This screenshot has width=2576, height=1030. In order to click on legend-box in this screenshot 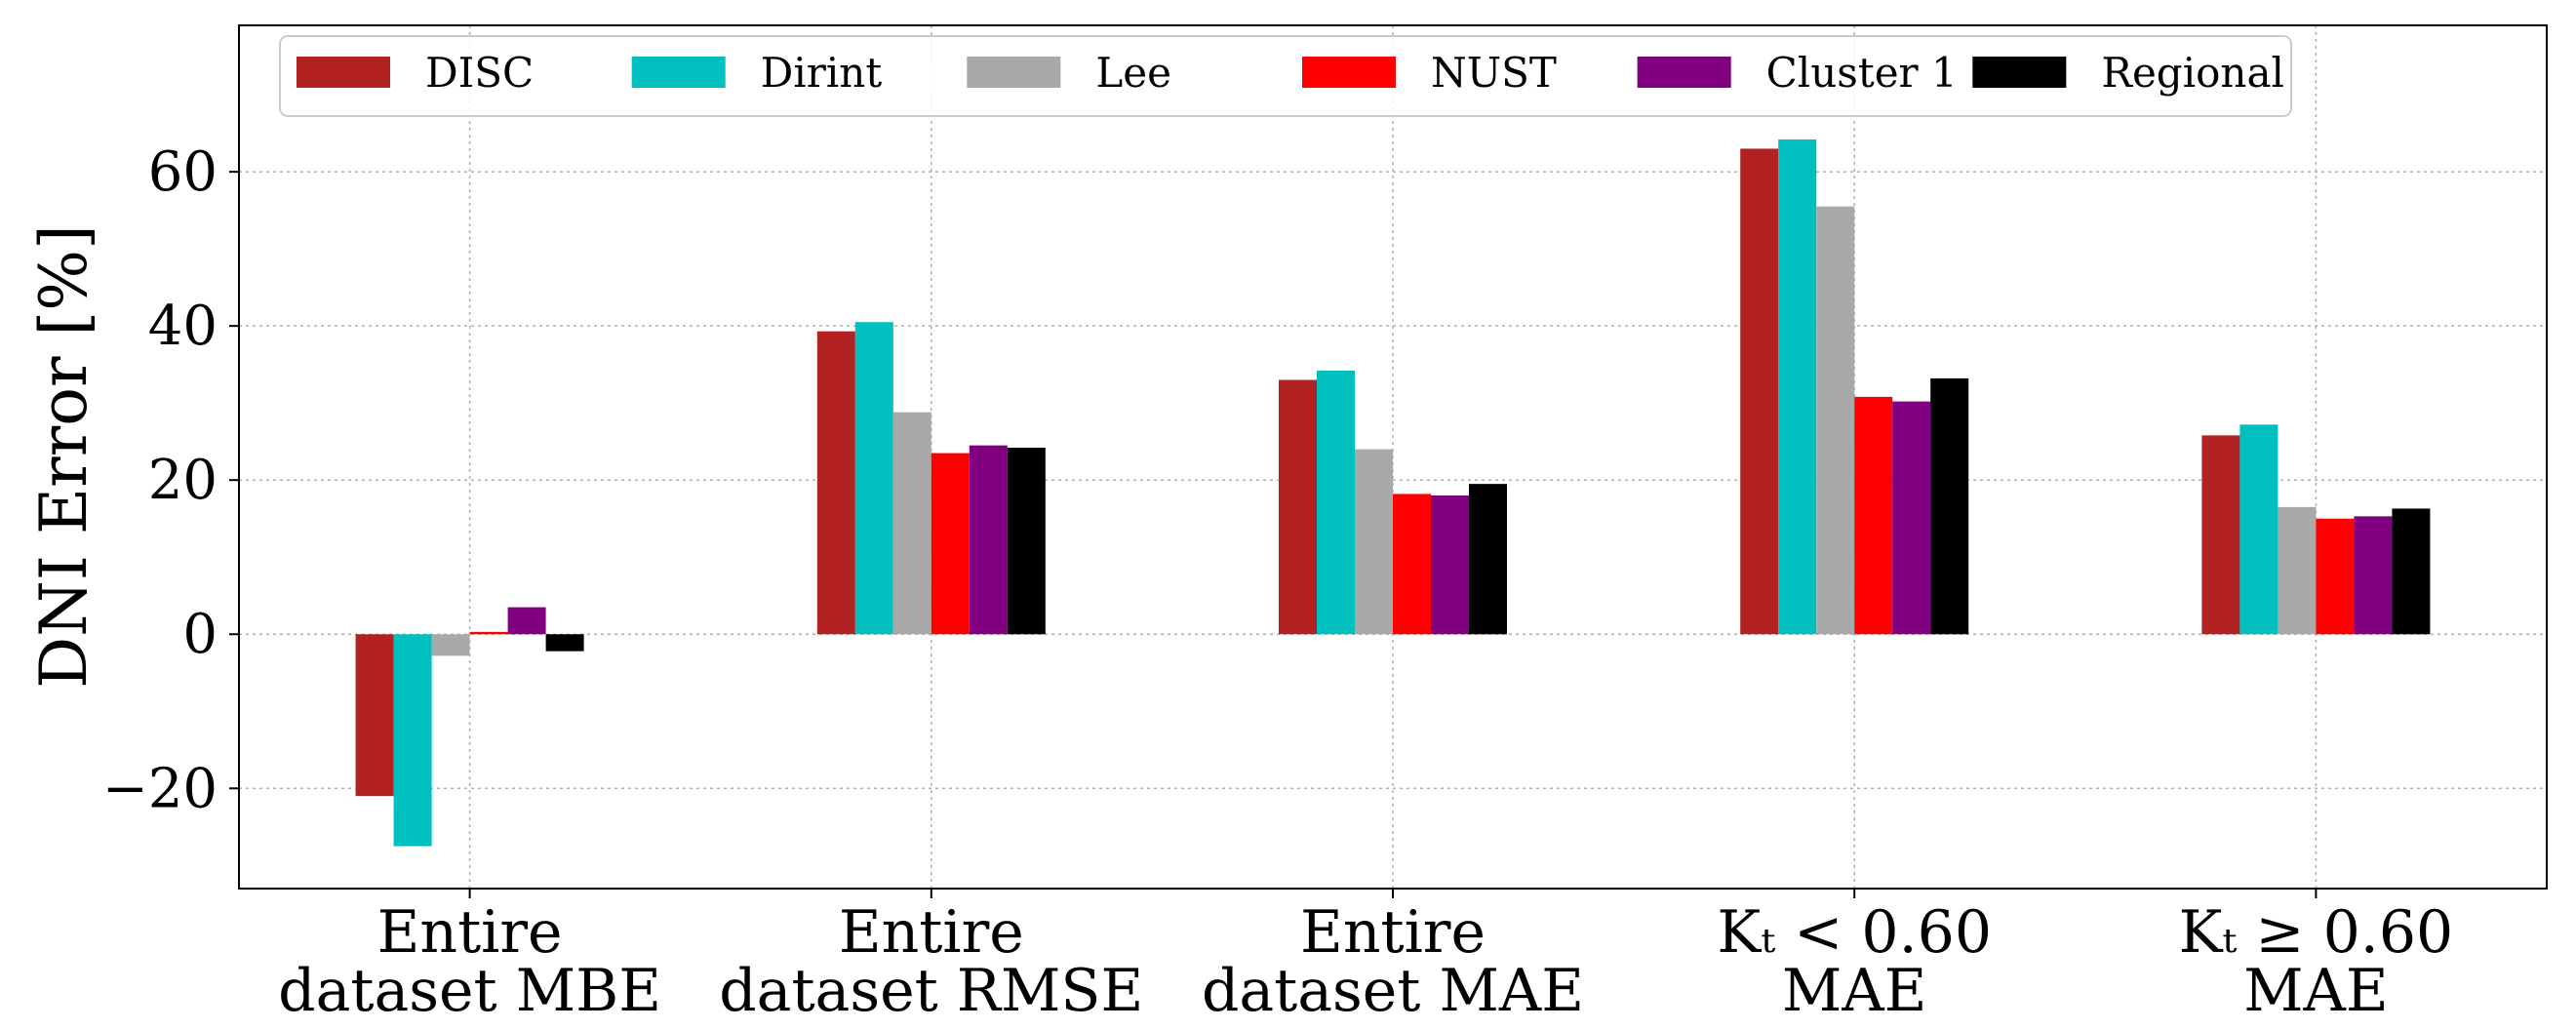, I will do `click(1285, 76)`.